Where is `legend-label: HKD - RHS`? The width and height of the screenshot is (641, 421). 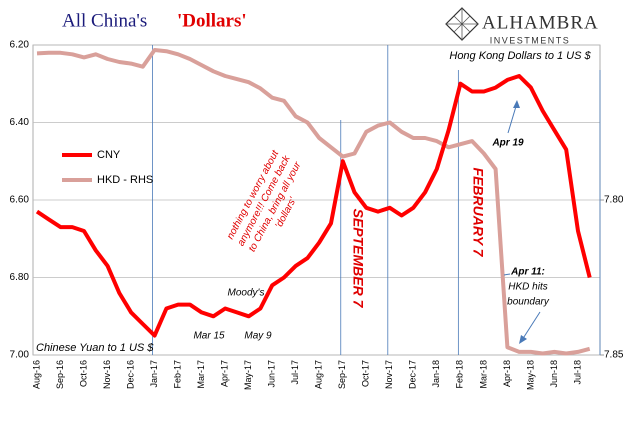
legend-label: HKD - RHS is located at coordinates (125, 180).